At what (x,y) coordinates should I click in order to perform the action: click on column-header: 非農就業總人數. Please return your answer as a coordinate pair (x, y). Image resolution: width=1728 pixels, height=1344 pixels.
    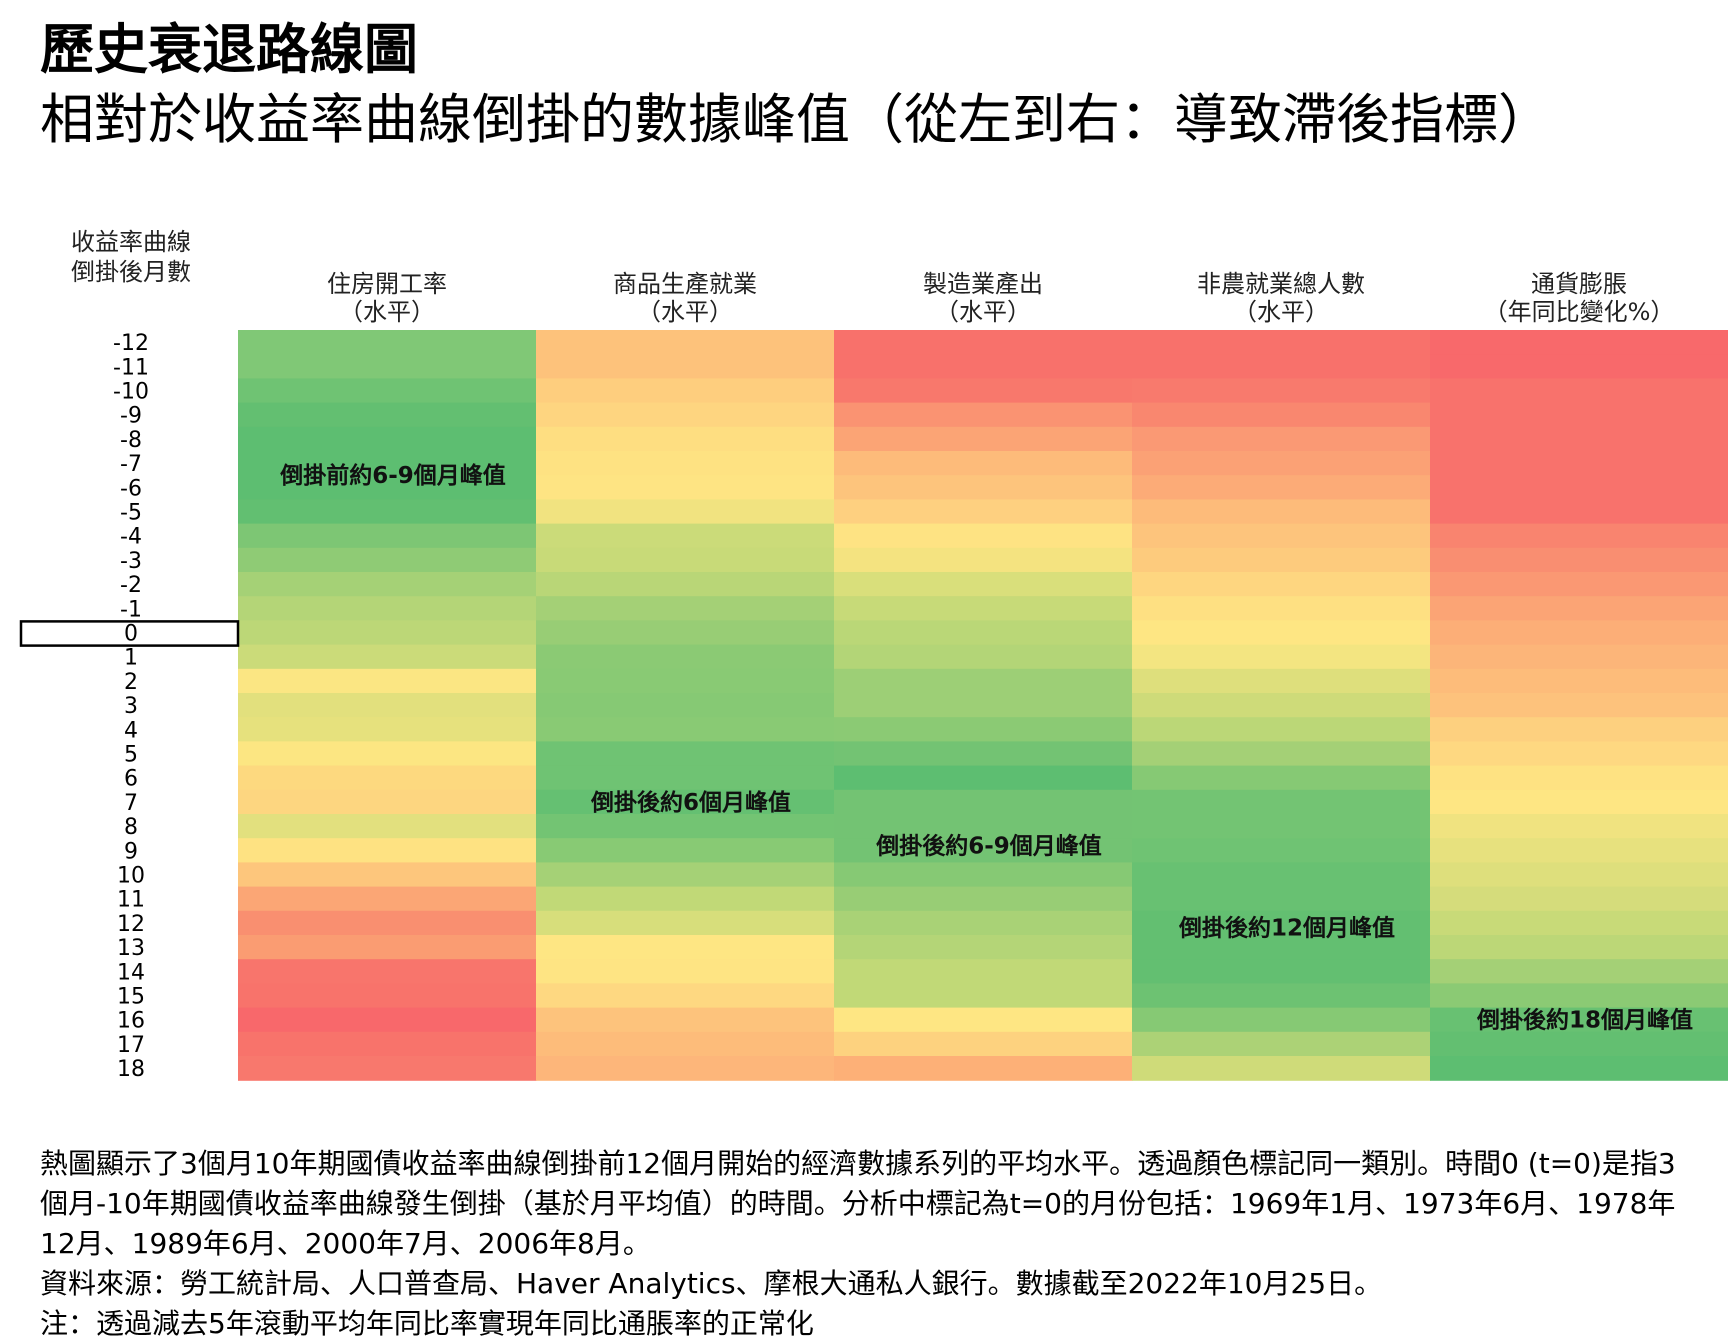
    Looking at the image, I should click on (1281, 284).